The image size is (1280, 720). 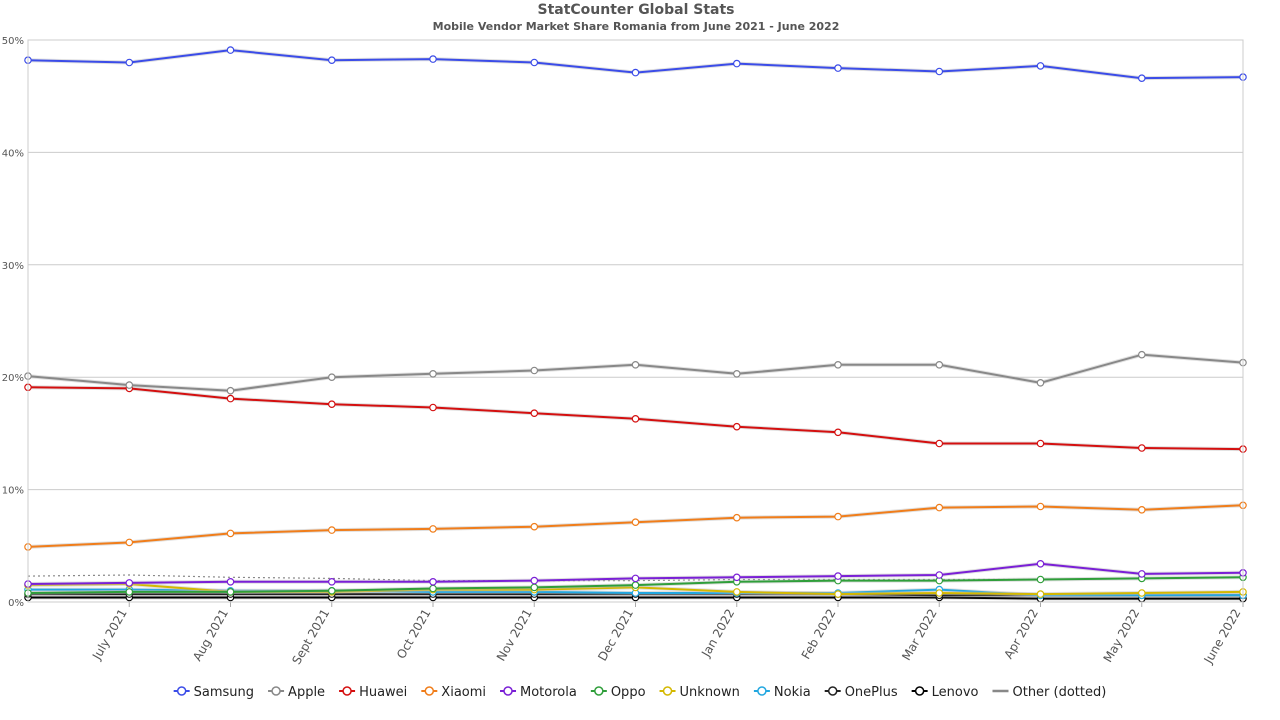 What do you see at coordinates (548, 692) in the screenshot?
I see `legend-label: Motorola` at bounding box center [548, 692].